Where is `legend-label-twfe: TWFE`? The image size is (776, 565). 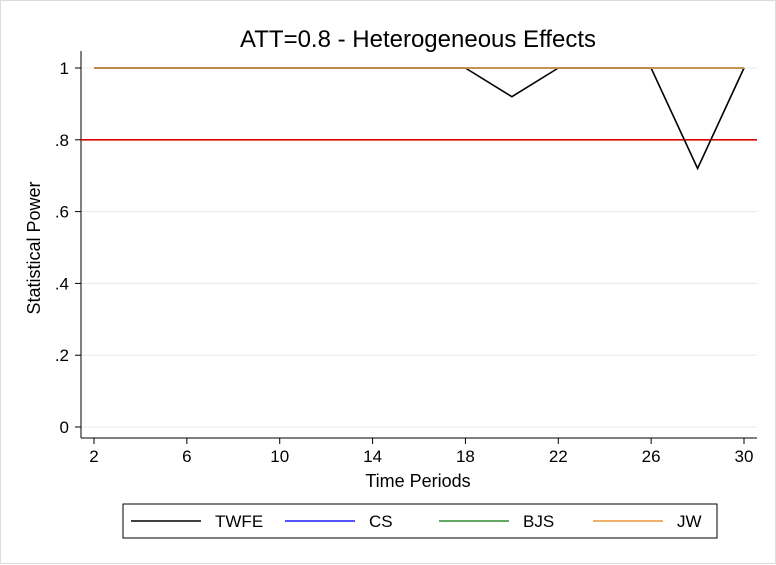 legend-label-twfe: TWFE is located at coordinates (239, 521).